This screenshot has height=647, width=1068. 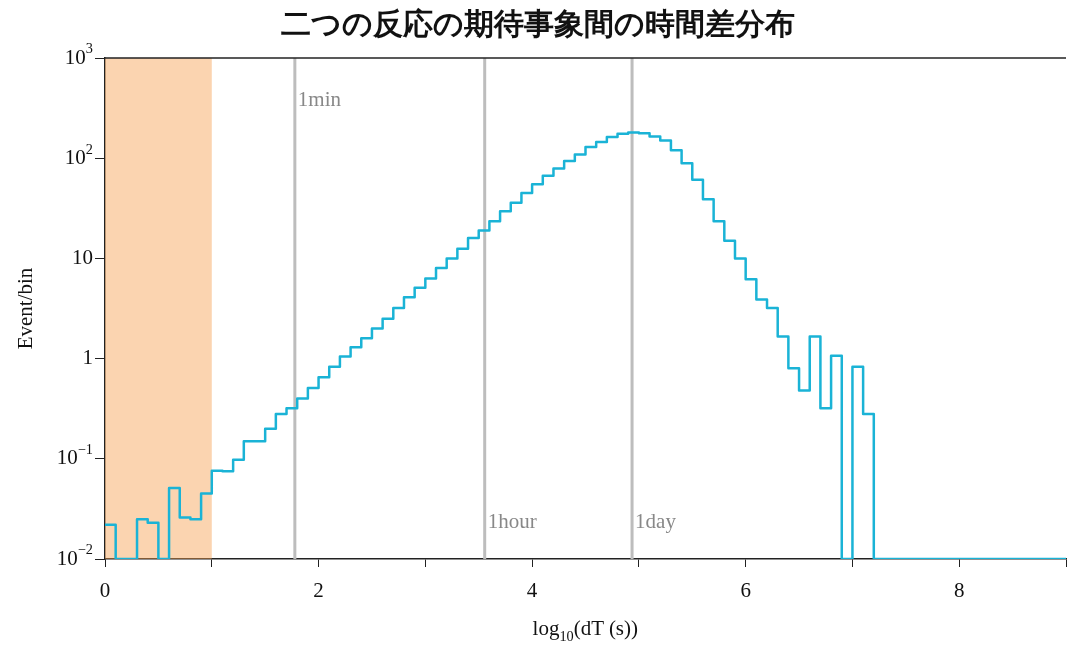 I want to click on y-tick-label: 1, so click(x=87, y=357).